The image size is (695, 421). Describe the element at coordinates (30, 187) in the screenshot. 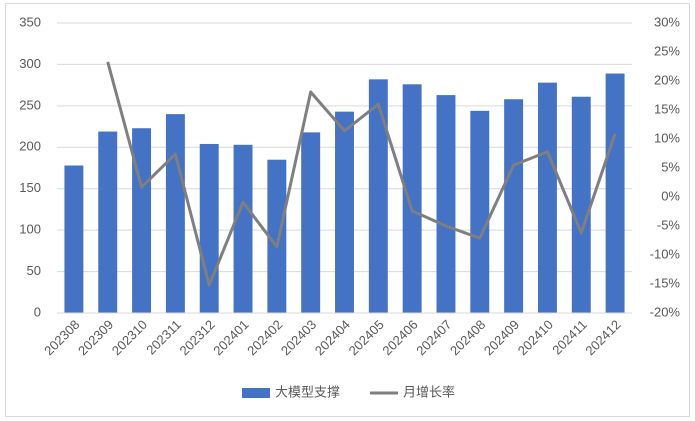

I see `y-tick-label: 150` at that location.